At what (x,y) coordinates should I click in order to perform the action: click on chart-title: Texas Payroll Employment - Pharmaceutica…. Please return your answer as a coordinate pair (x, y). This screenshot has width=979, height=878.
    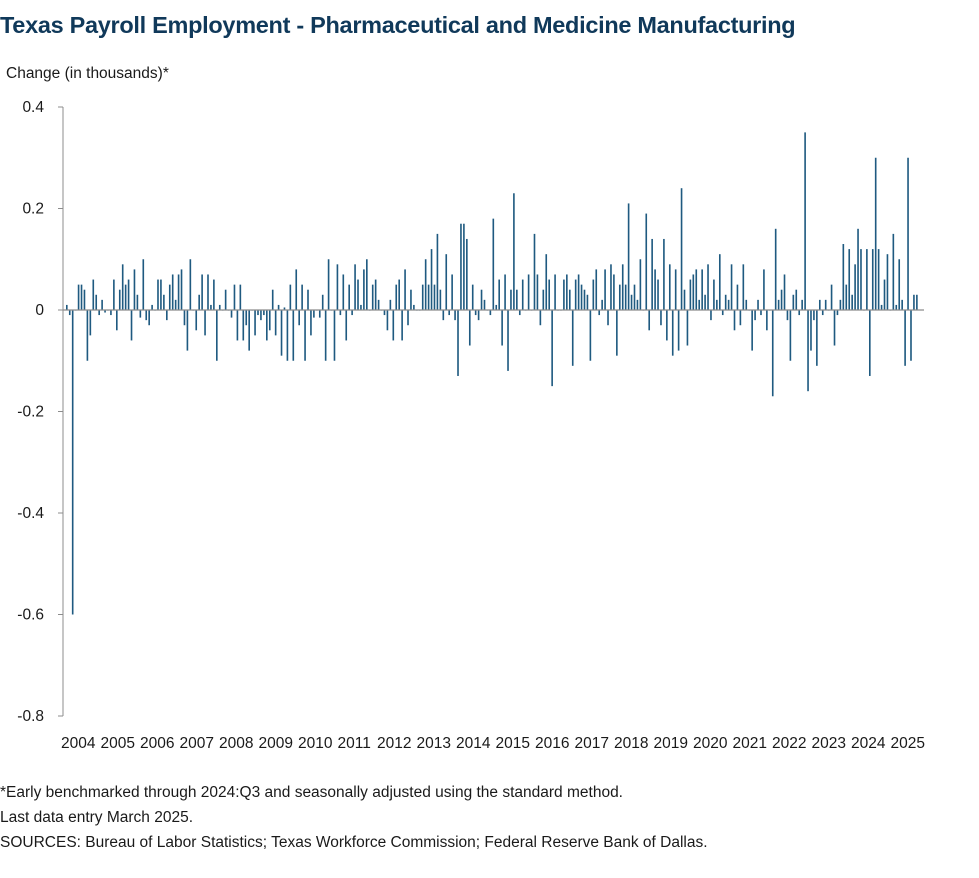
    Looking at the image, I should click on (398, 25).